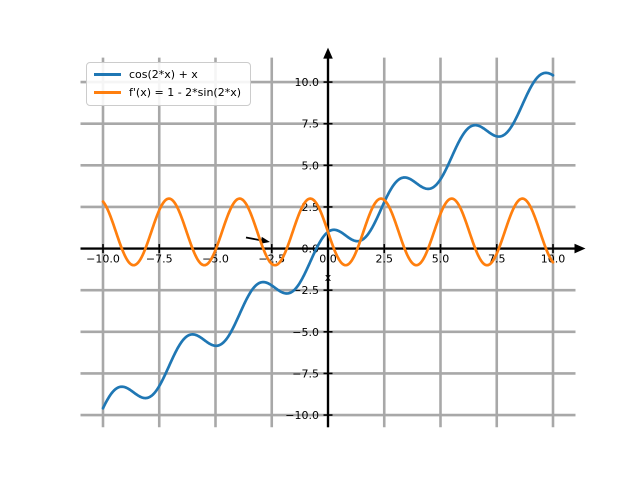 The width and height of the screenshot is (640, 480). What do you see at coordinates (580, 248) in the screenshot?
I see `x-axis-arrow-icon` at bounding box center [580, 248].